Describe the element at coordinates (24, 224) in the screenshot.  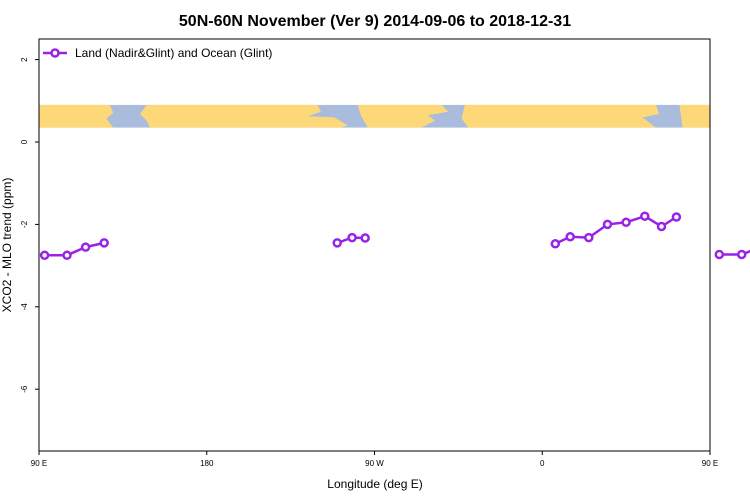
I see `y-tick-label-2: -2` at that location.